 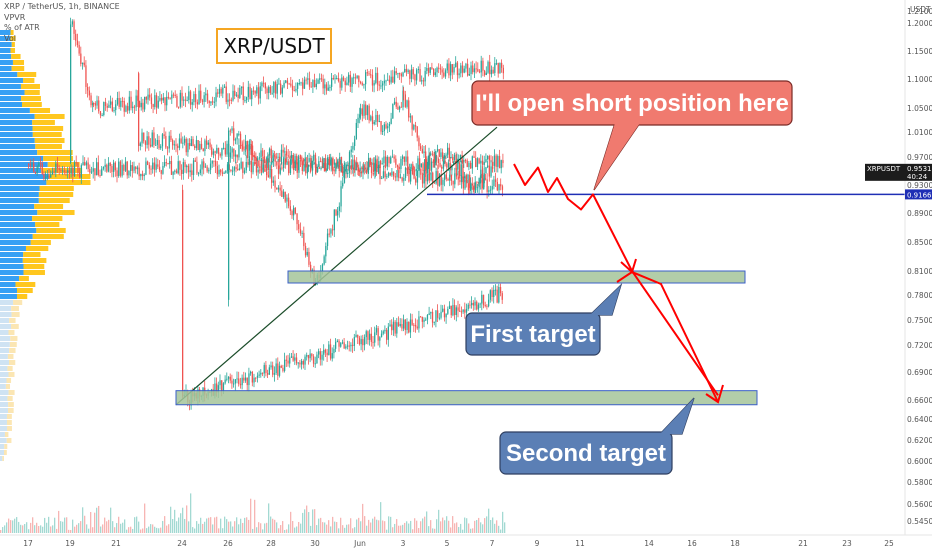 I want to click on price-tick-label: 0.7800, so click(x=919, y=295).